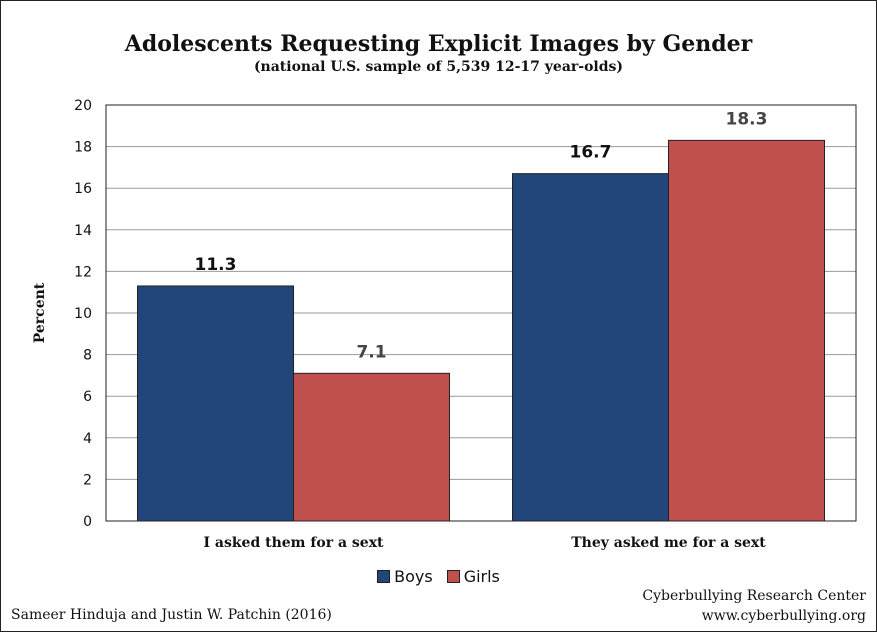  Describe the element at coordinates (754, 596) in the screenshot. I see `organization-name: Cyberbullying Research Center` at that location.